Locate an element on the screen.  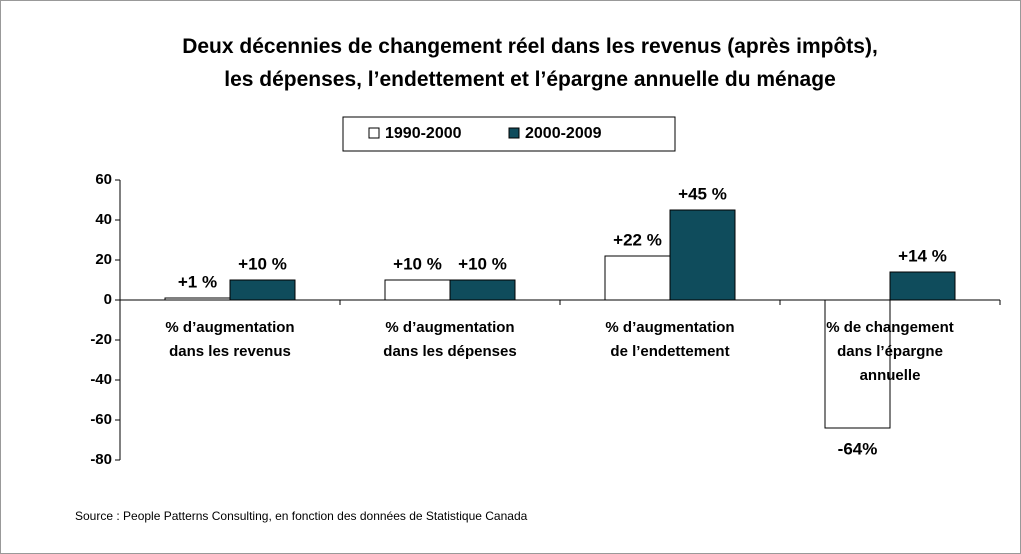
value-label: +14 % is located at coordinates (922, 255).